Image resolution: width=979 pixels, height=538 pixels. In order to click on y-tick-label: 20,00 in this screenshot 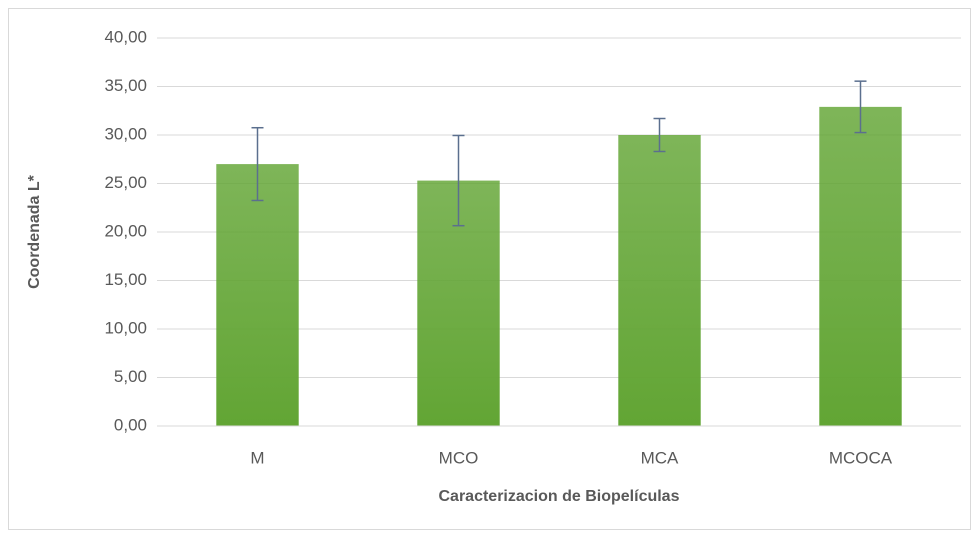, I will do `click(125, 230)`.